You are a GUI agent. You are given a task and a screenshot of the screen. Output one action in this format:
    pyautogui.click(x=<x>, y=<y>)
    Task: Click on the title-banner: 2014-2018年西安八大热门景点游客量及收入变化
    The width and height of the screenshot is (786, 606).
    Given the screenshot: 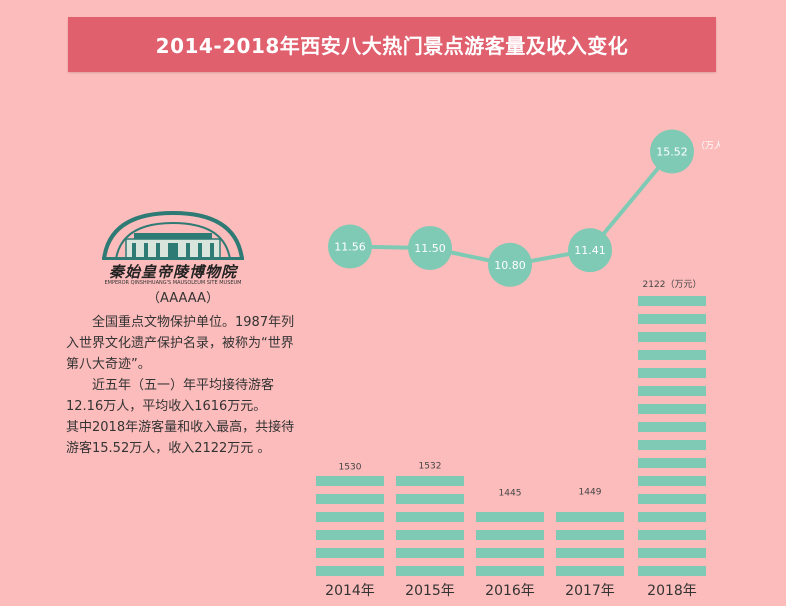 What is the action you would take?
    pyautogui.click(x=392, y=44)
    